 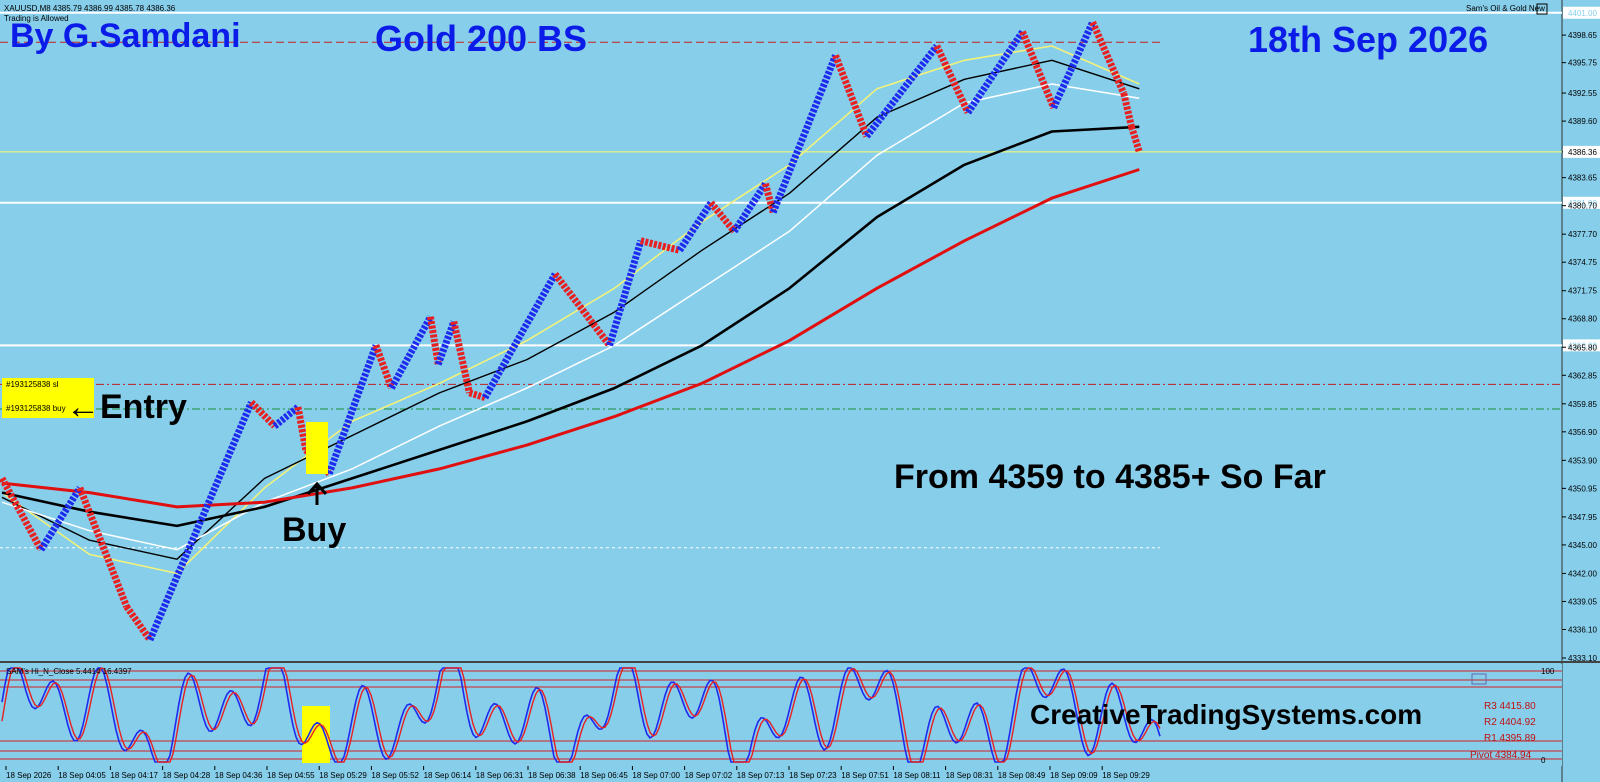 What do you see at coordinates (69, 671) in the screenshot?
I see `oscillator-title: SAM's Hi_N_Close 5.4414 16.4397` at bounding box center [69, 671].